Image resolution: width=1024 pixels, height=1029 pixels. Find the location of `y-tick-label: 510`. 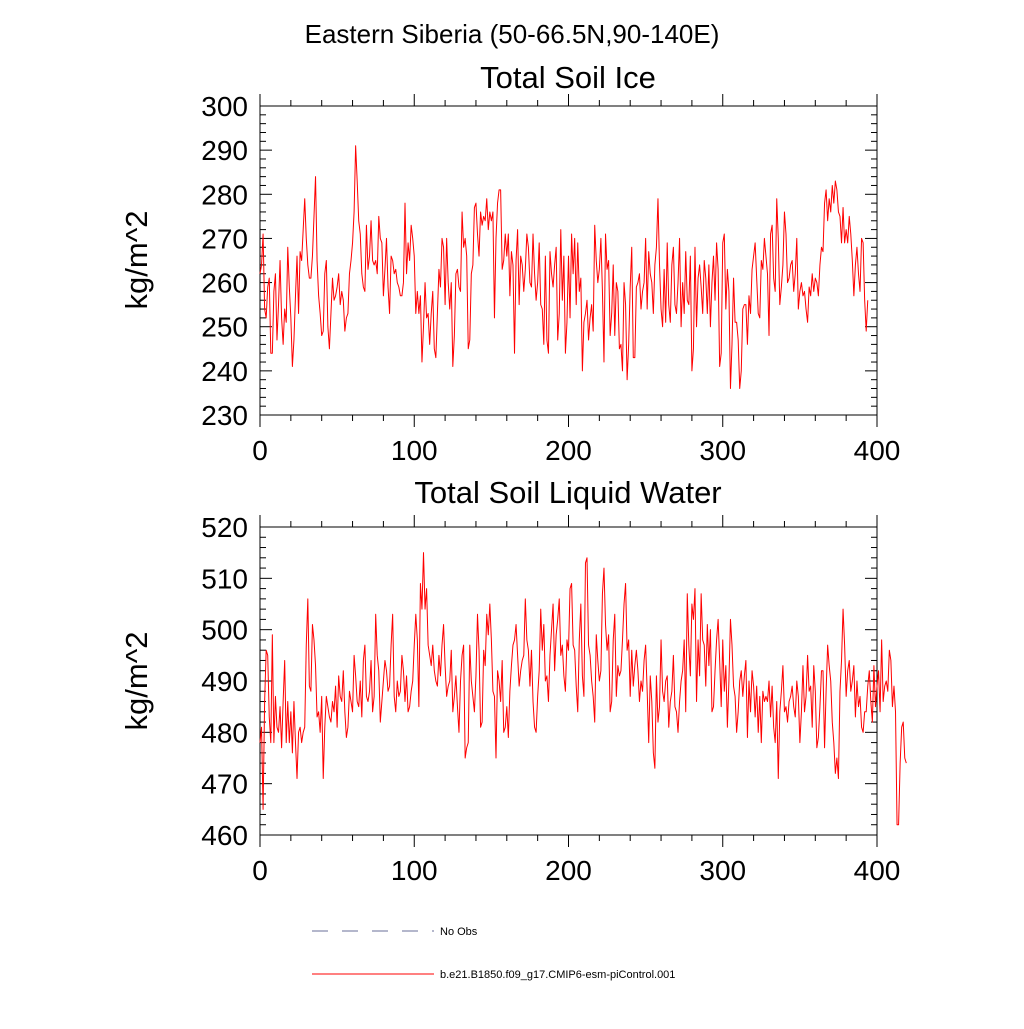

y-tick-label: 510 is located at coordinates (224, 578).